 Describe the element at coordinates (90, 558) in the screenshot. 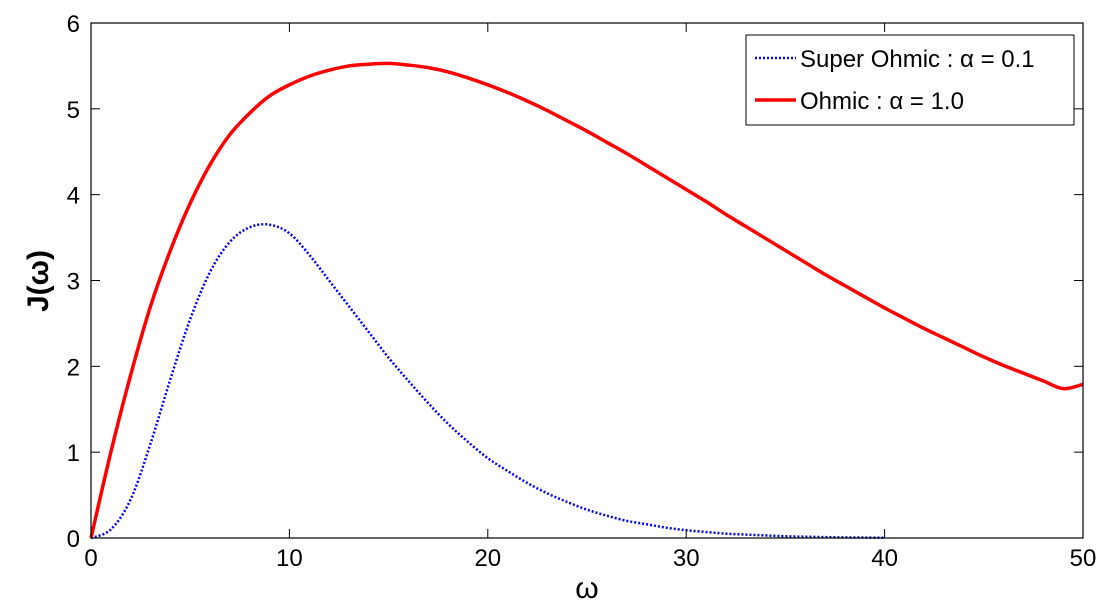

I see `x-tick-label: 0` at that location.